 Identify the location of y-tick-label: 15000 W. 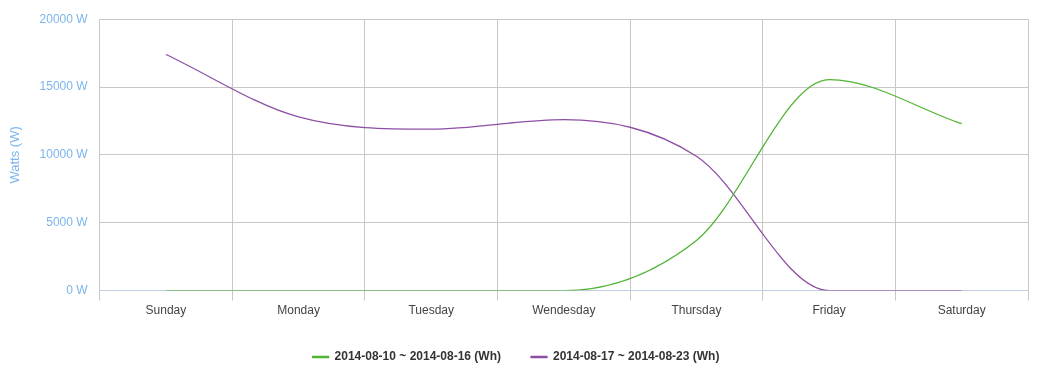
(64, 86).